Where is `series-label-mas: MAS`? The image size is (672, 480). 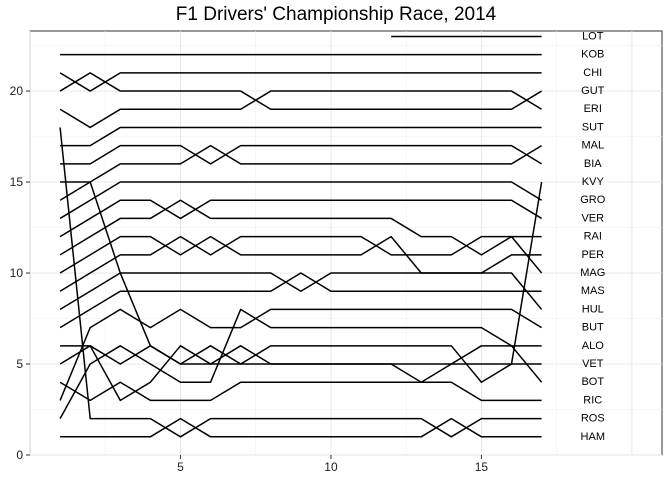 series-label-mas: MAS is located at coordinates (593, 291).